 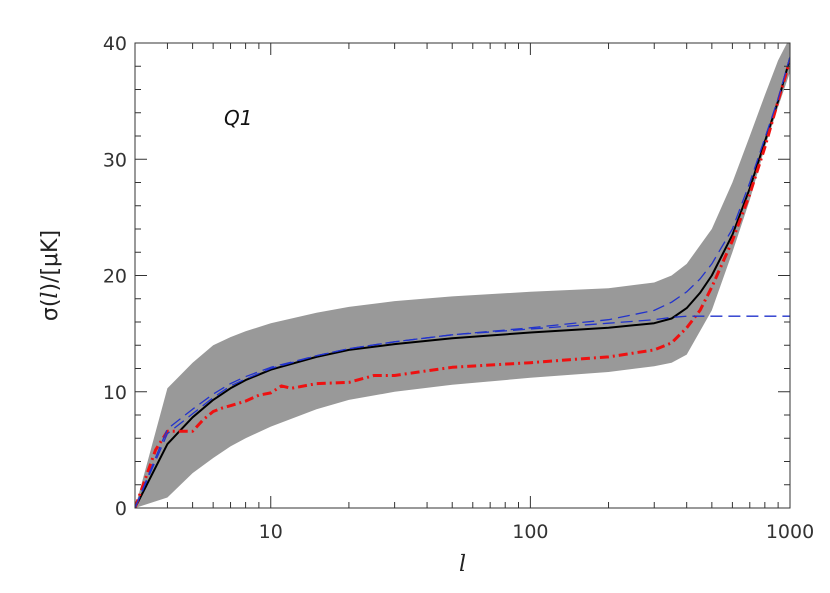 I want to click on y-tick-label: 30, so click(x=115, y=160).